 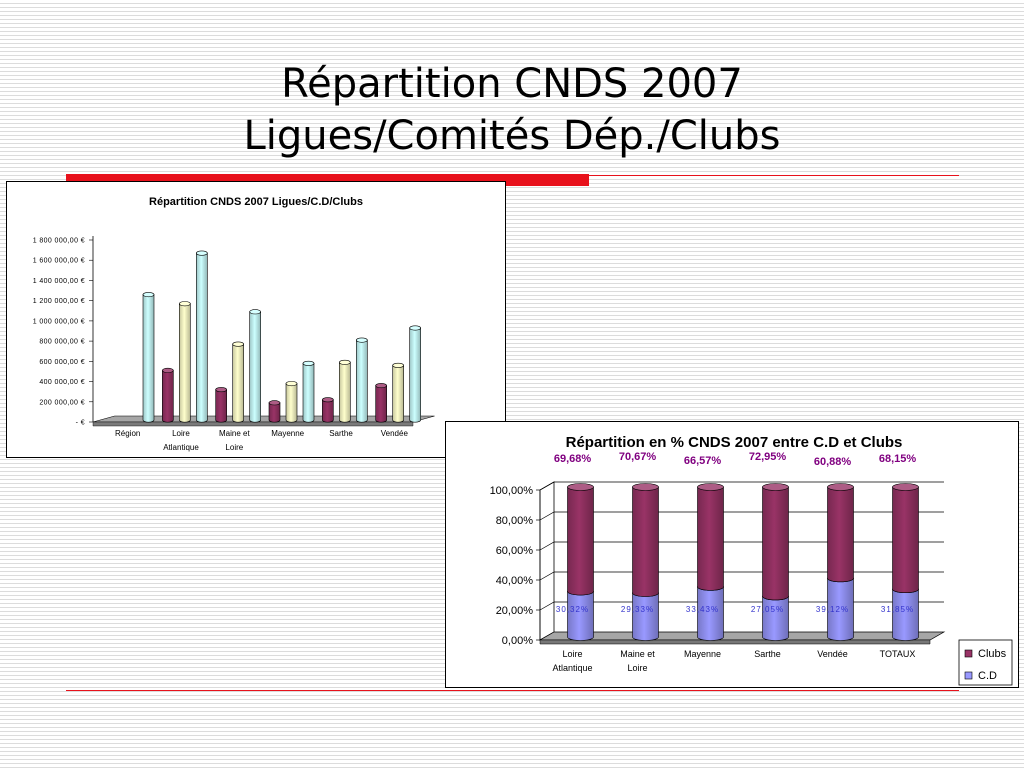 I want to click on percent-chart-side-wall, so click(x=547, y=561).